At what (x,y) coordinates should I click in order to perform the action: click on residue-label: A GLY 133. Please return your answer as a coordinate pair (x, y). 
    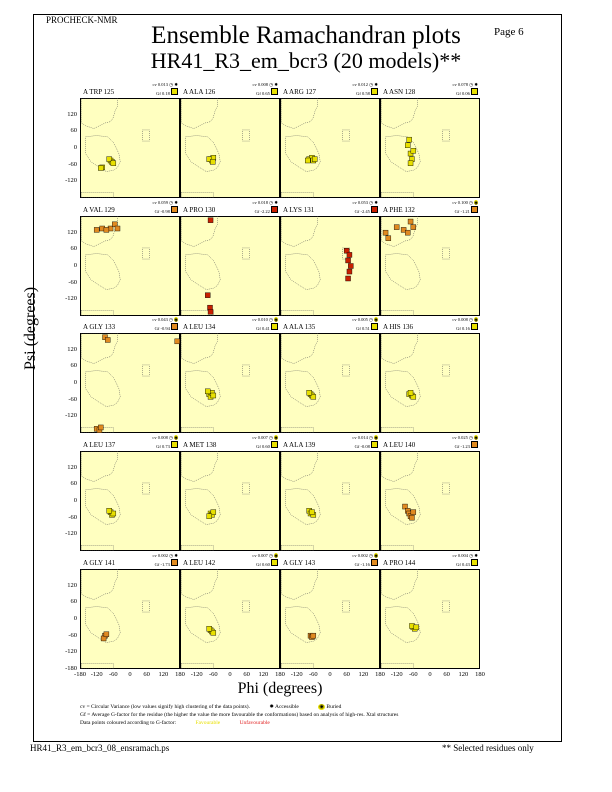
    Looking at the image, I should click on (99, 327).